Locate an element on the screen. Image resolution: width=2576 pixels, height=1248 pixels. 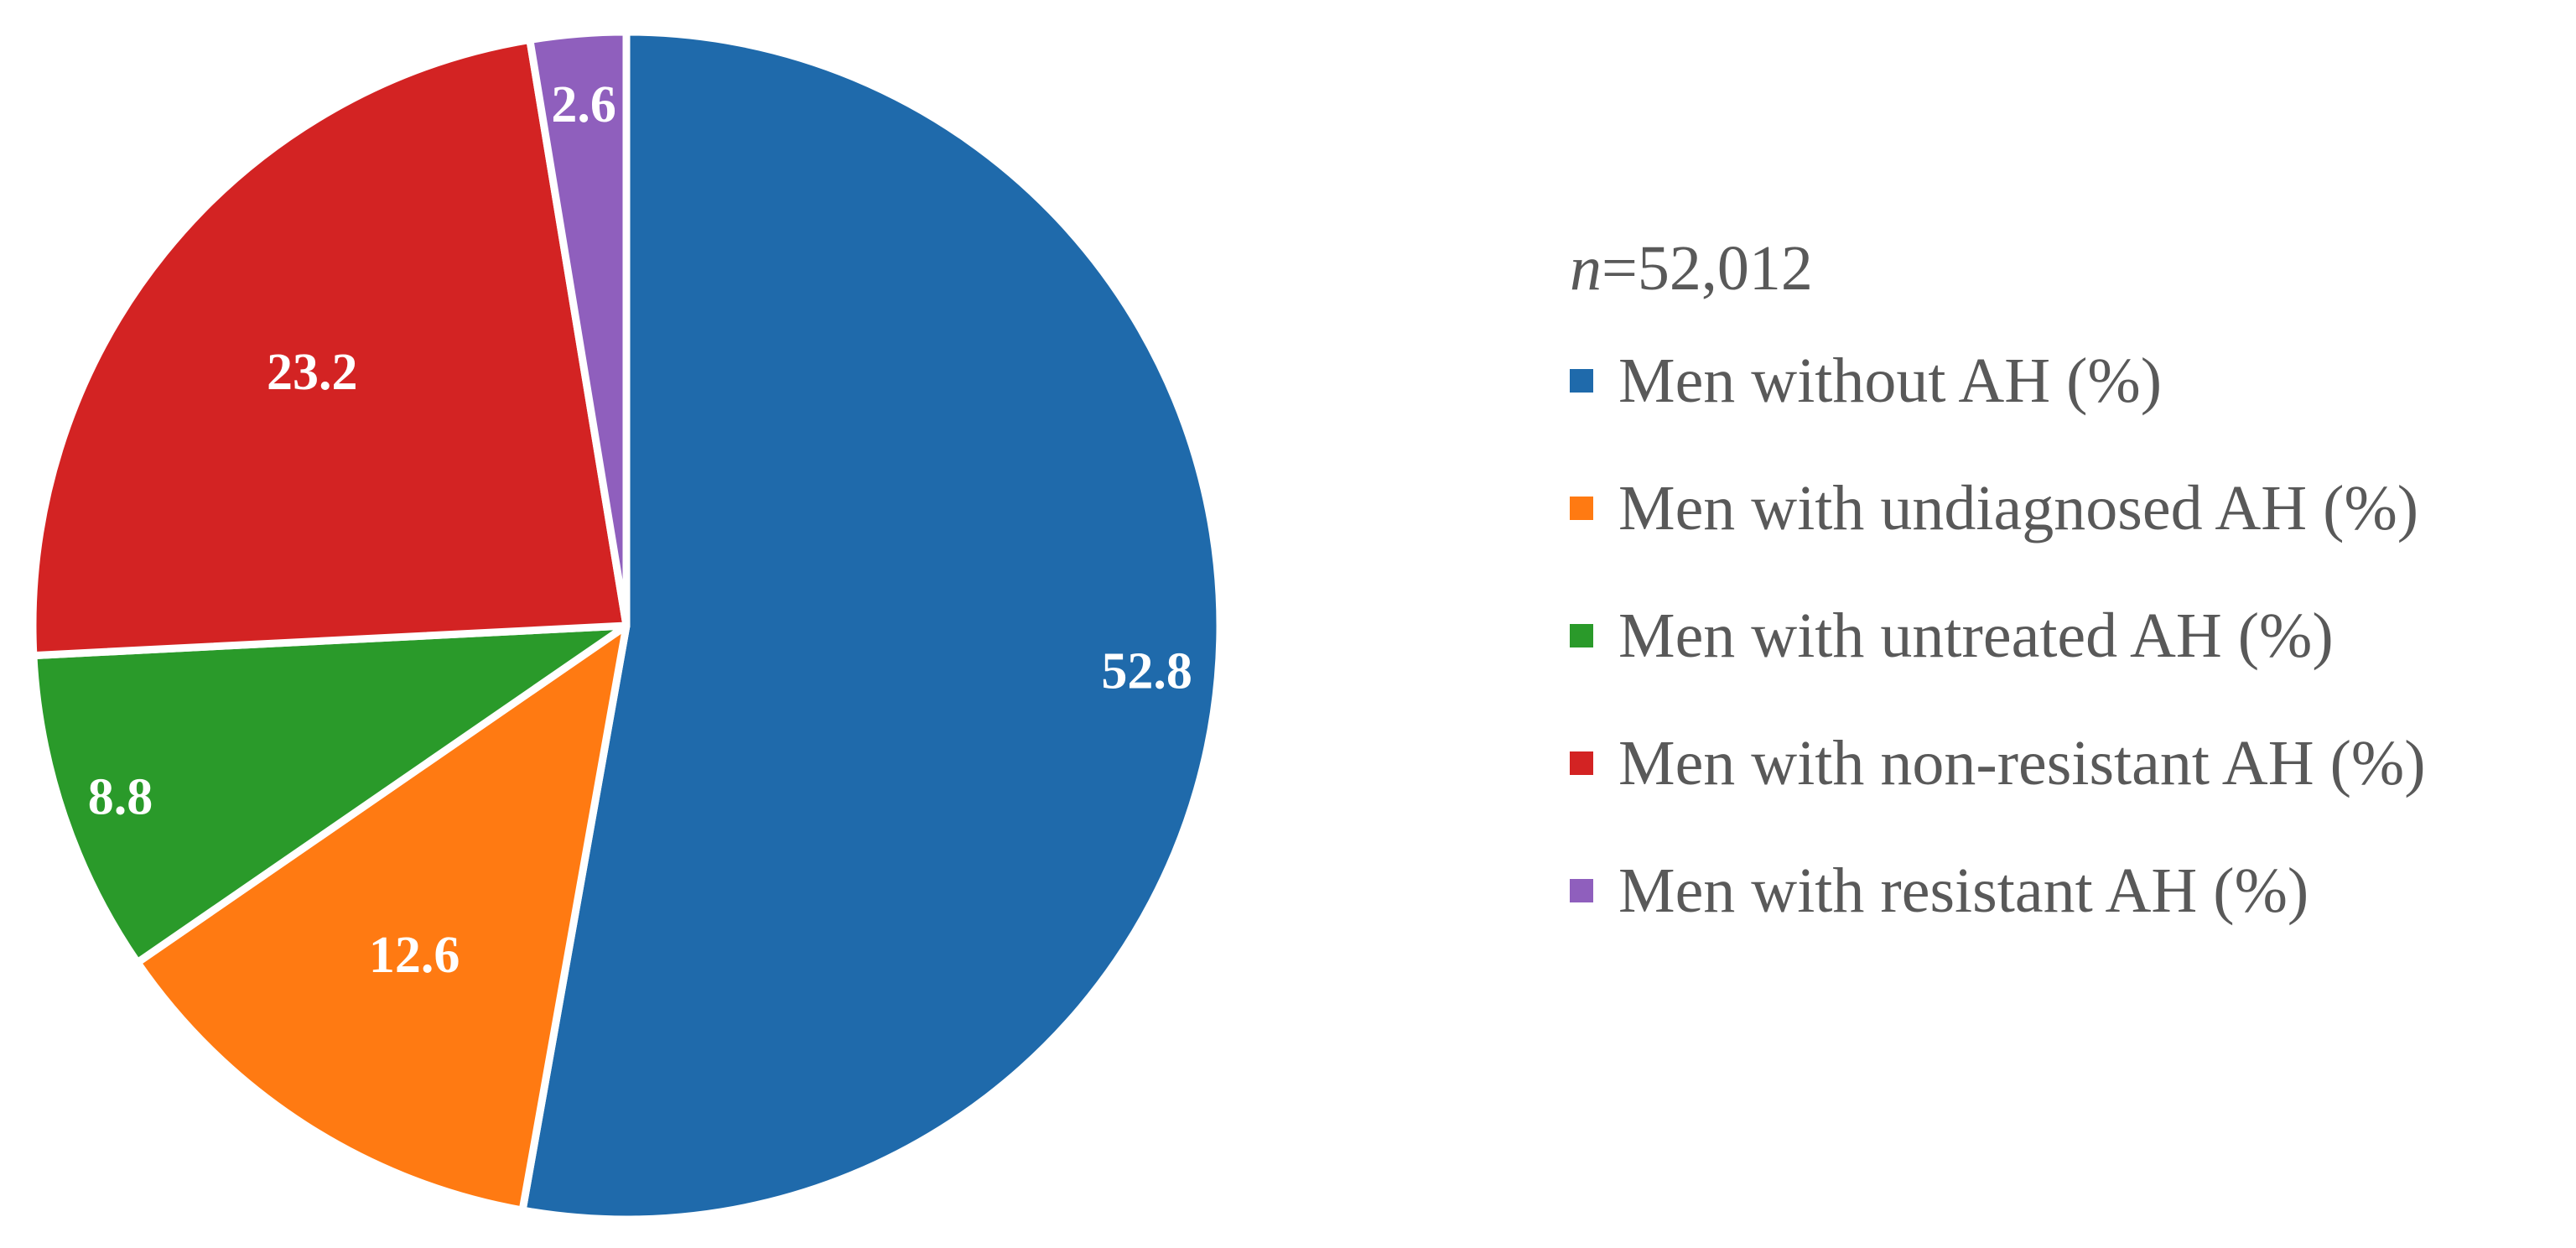
data-label-men-with-undiagnosed-ah: 12.6 is located at coordinates (414, 955).